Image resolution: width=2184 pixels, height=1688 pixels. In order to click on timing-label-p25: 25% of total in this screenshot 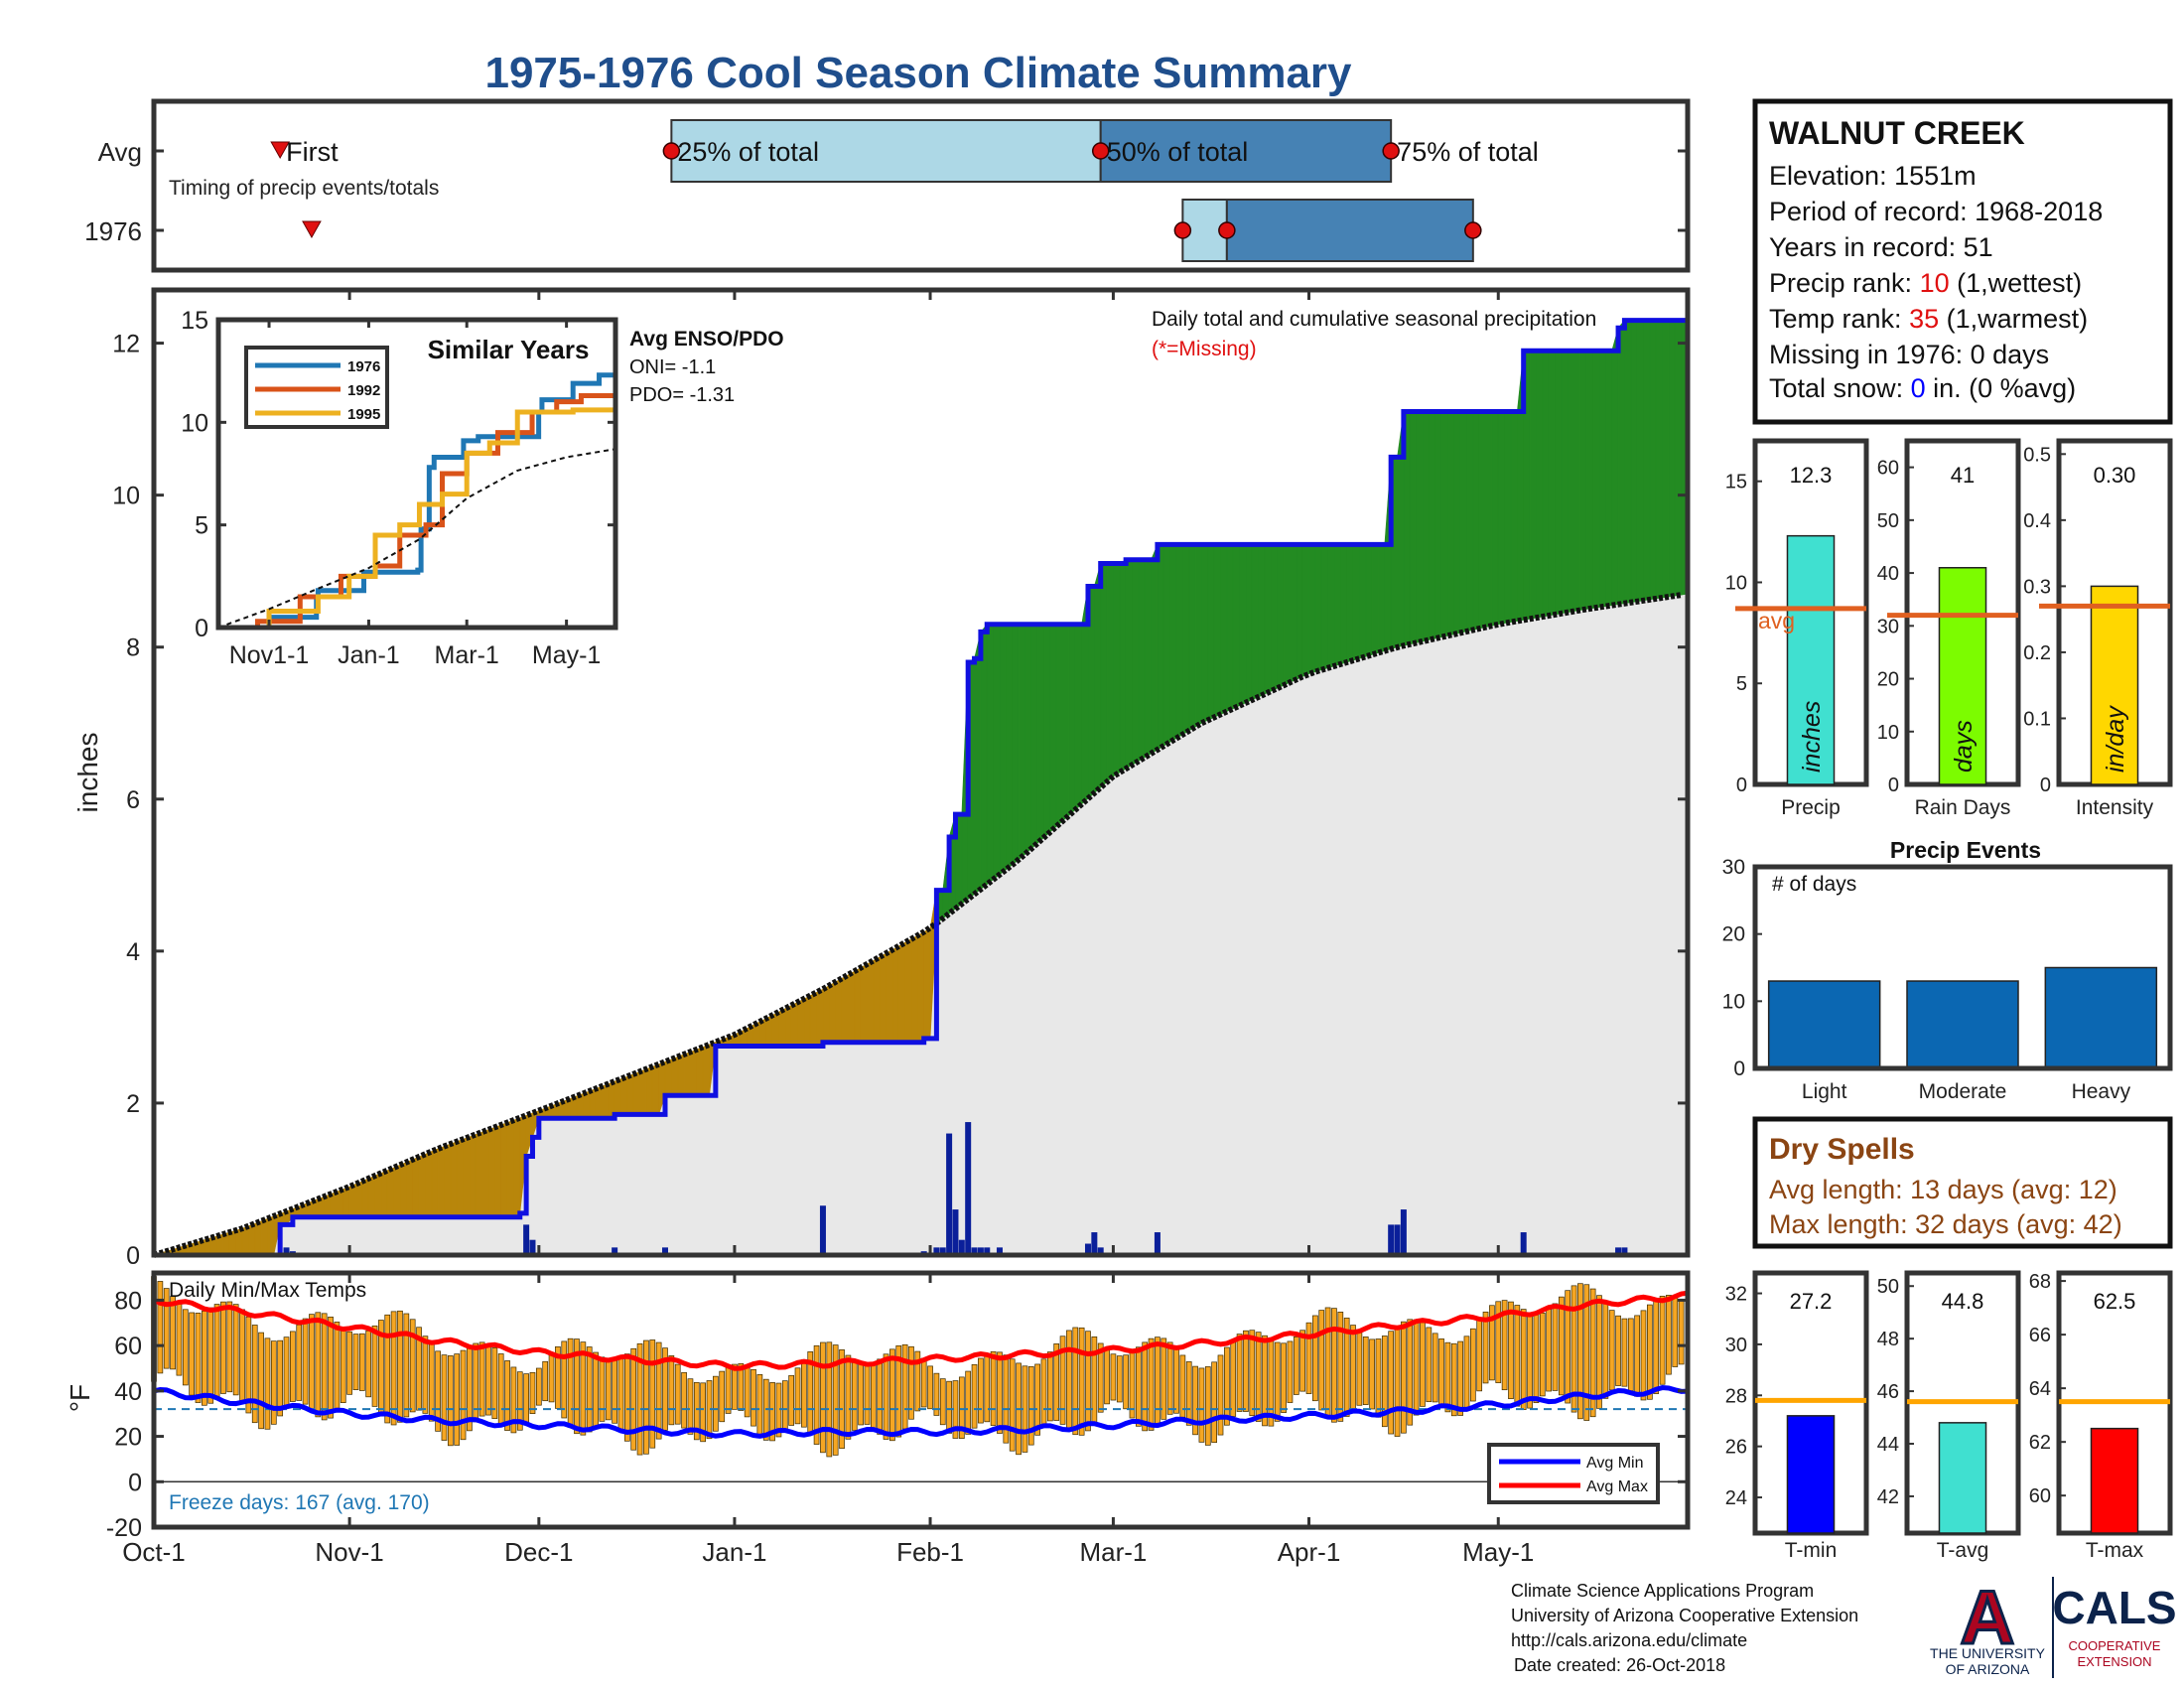, I will do `click(748, 152)`.